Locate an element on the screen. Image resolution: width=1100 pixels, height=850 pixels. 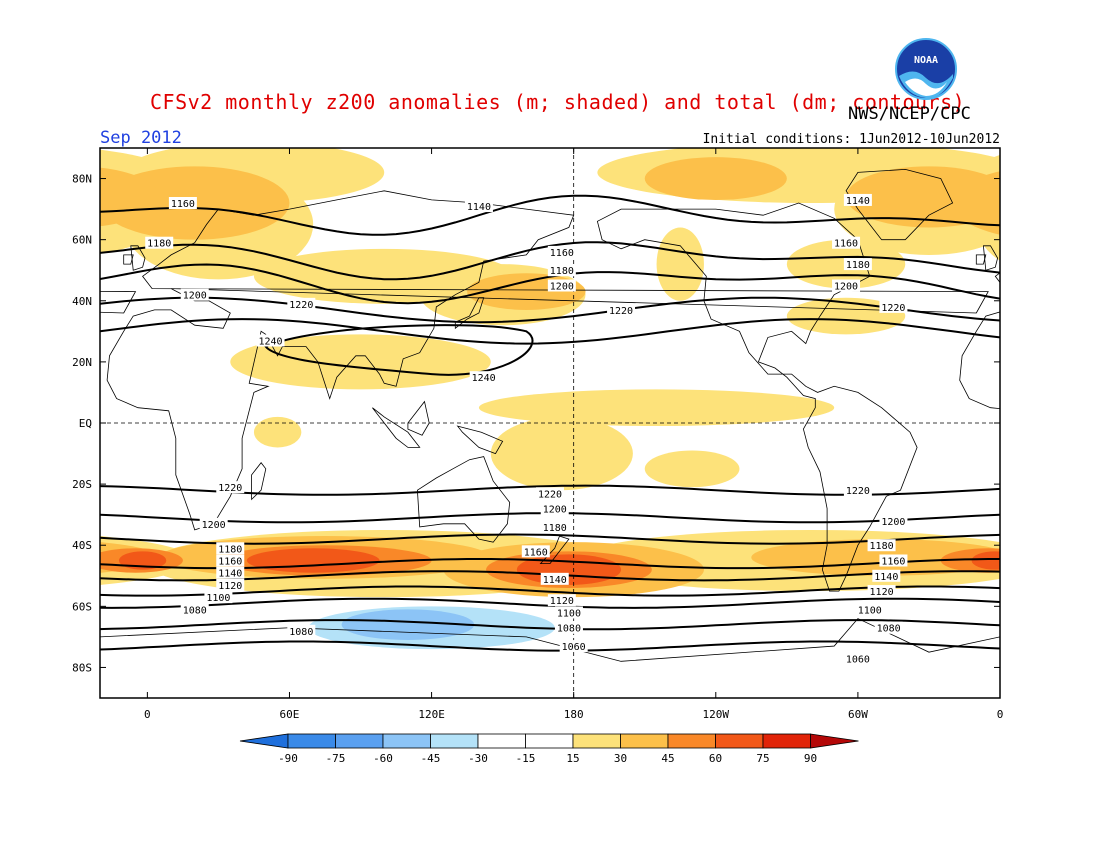
lat-label: 60S is located at coordinates (82, 606).